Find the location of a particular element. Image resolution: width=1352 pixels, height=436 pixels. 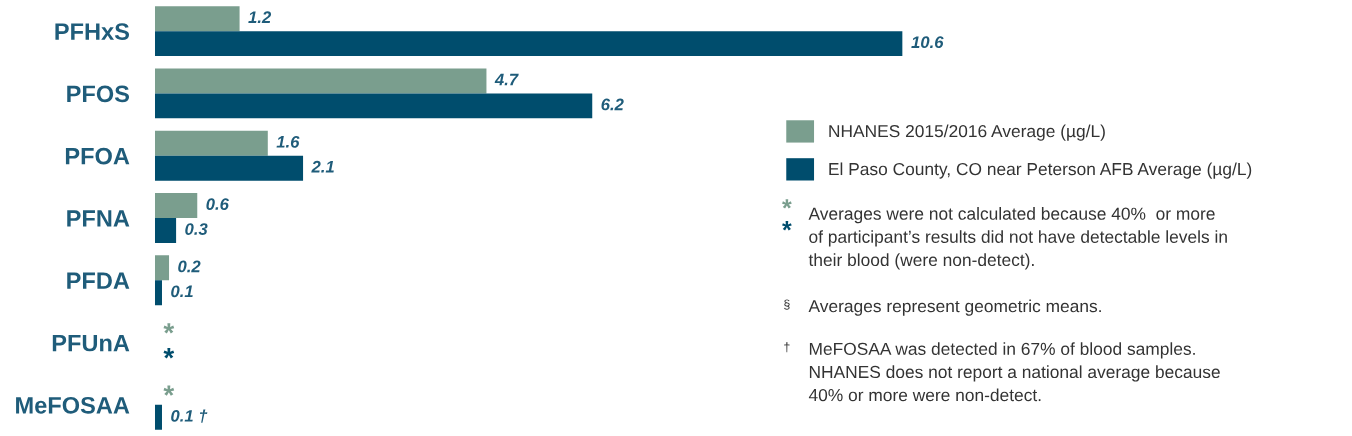

data-label: 10.6 is located at coordinates (927, 42).